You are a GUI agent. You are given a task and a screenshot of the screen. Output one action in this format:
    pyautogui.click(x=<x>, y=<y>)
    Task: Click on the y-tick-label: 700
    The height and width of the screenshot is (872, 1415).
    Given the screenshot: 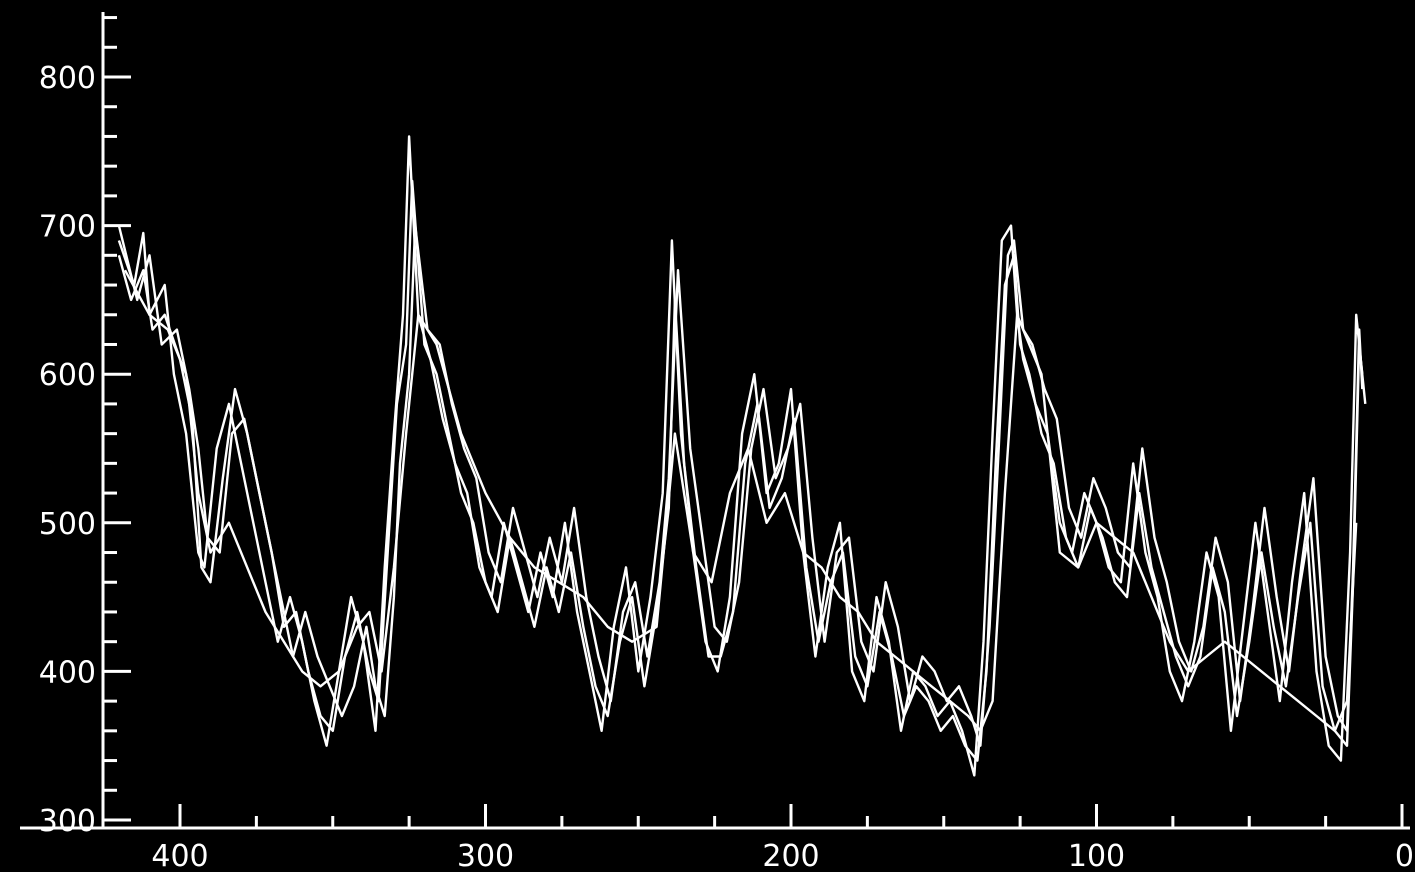 What is the action you would take?
    pyautogui.click(x=67, y=227)
    